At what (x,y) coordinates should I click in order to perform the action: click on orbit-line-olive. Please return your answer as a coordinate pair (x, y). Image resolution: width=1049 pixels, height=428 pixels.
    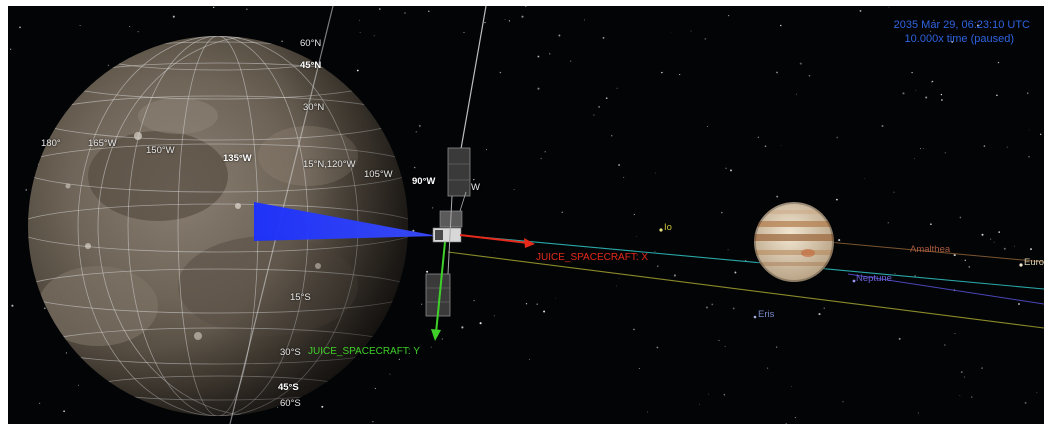
    Looking at the image, I should click on (745, 290).